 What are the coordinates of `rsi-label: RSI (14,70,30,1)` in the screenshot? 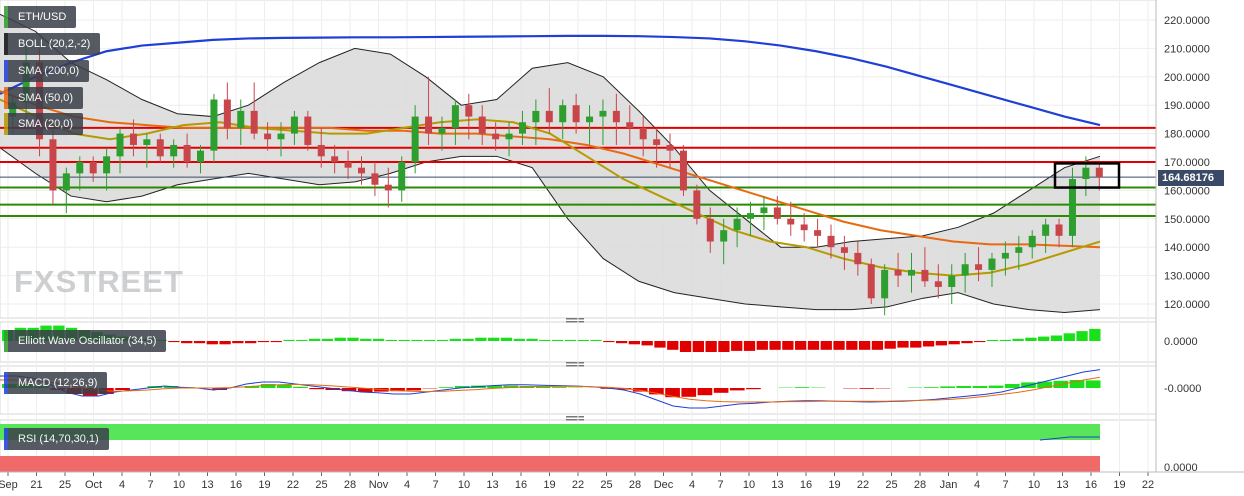 It's located at (56, 439).